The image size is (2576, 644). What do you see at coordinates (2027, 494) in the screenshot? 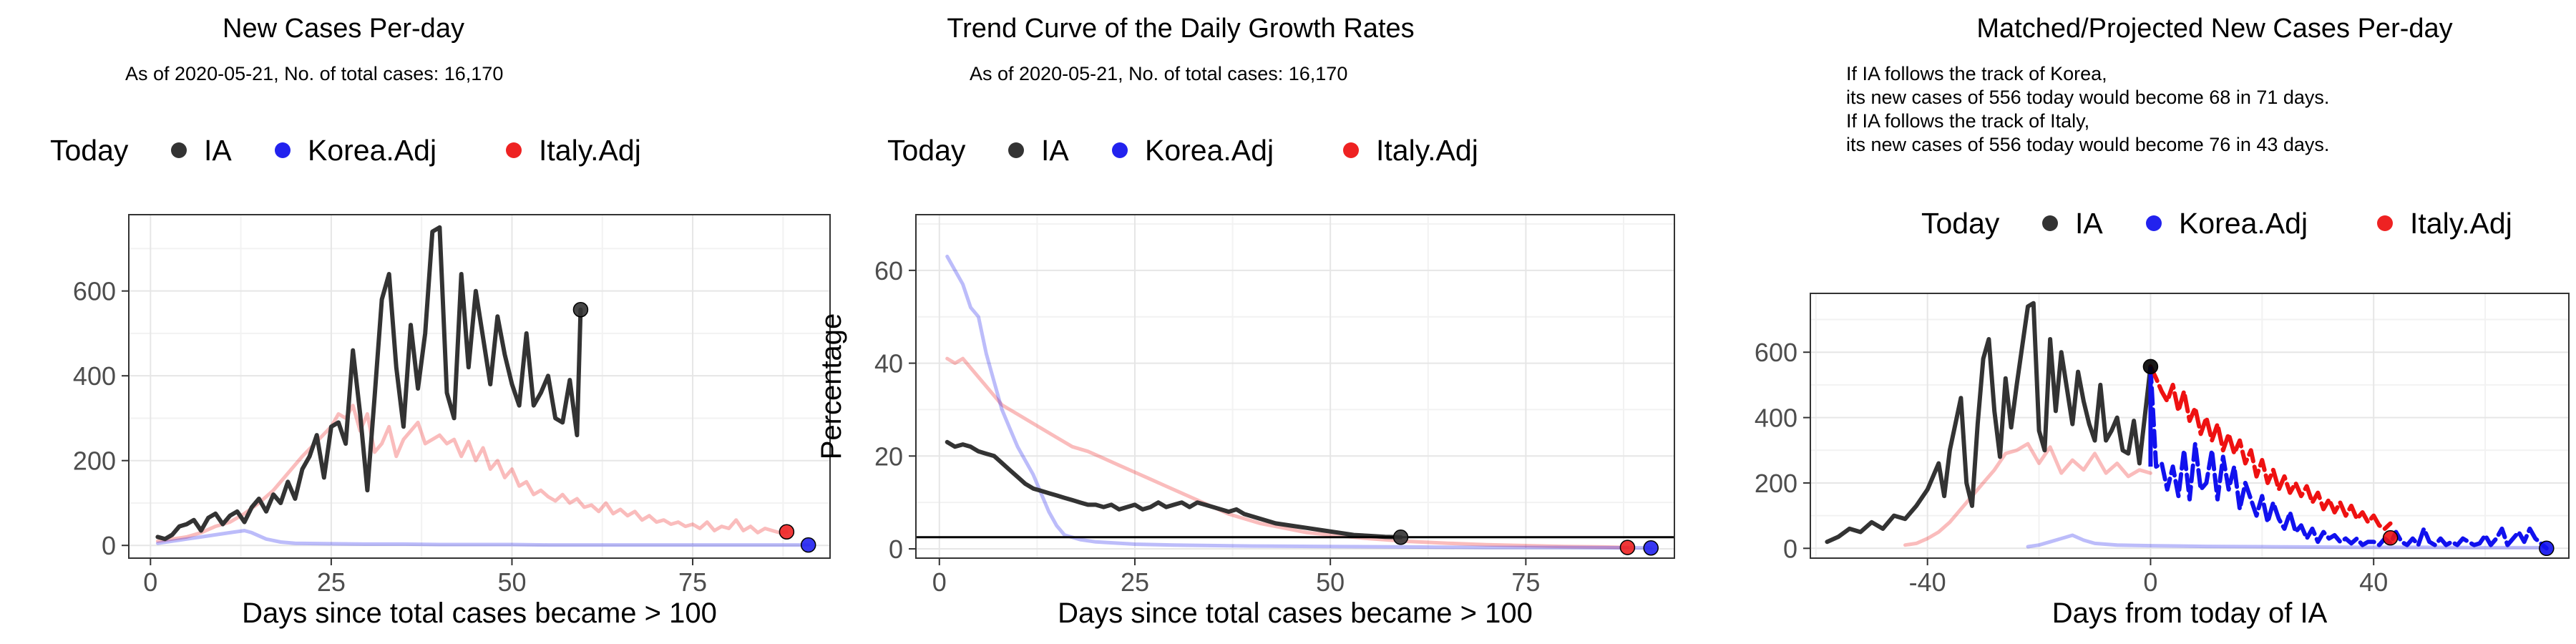
I see `series-line-italy-adj-matched` at bounding box center [2027, 494].